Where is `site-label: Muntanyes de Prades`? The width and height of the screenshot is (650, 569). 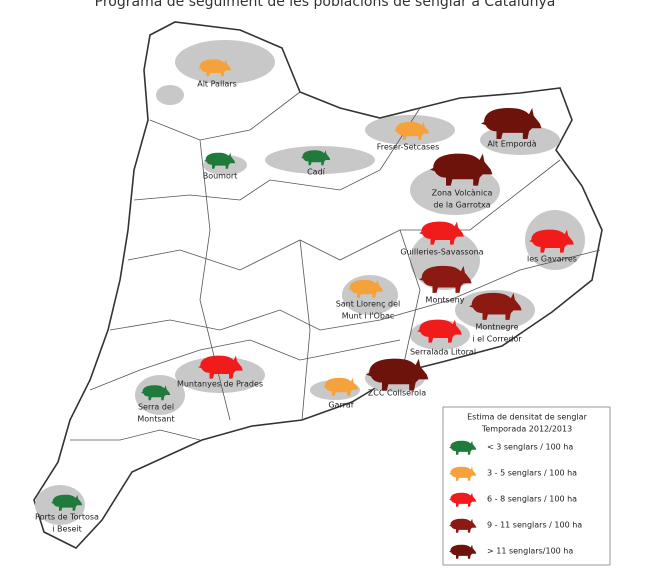
site-label: Muntanyes de Prades is located at coordinates (220, 384).